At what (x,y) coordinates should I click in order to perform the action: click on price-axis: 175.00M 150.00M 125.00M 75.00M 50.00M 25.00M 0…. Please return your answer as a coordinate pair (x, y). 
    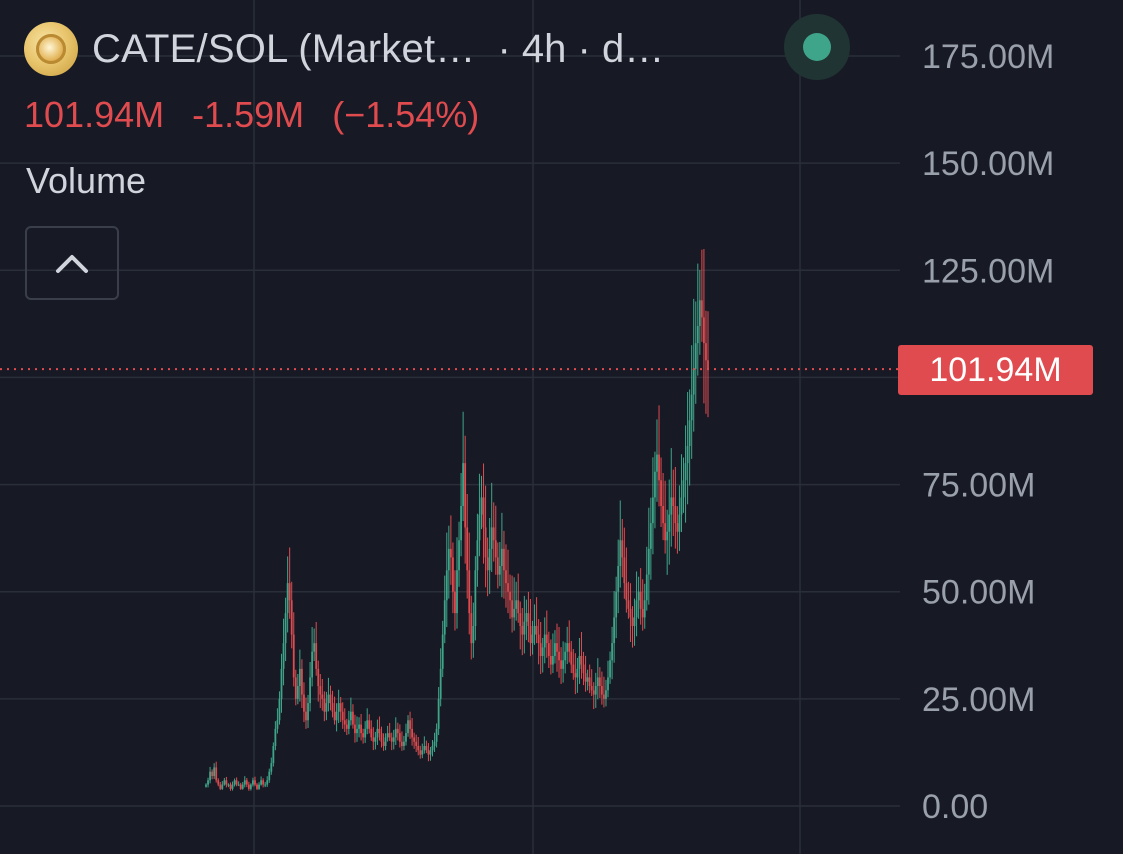
    Looking at the image, I should click on (988, 432).